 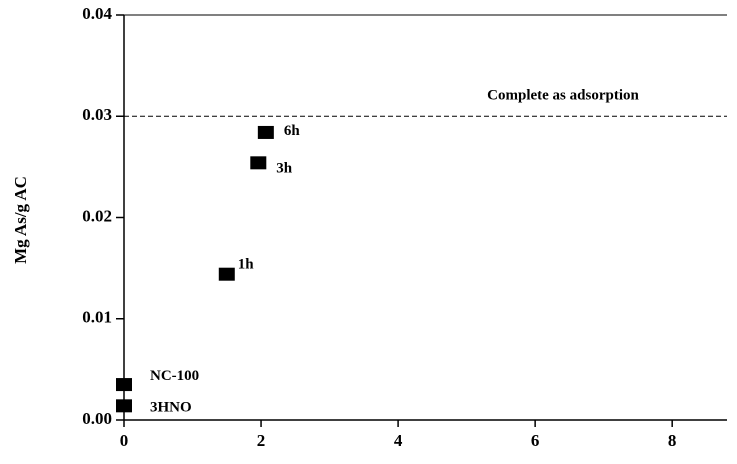 I want to click on point-label: 1h, so click(x=246, y=265).